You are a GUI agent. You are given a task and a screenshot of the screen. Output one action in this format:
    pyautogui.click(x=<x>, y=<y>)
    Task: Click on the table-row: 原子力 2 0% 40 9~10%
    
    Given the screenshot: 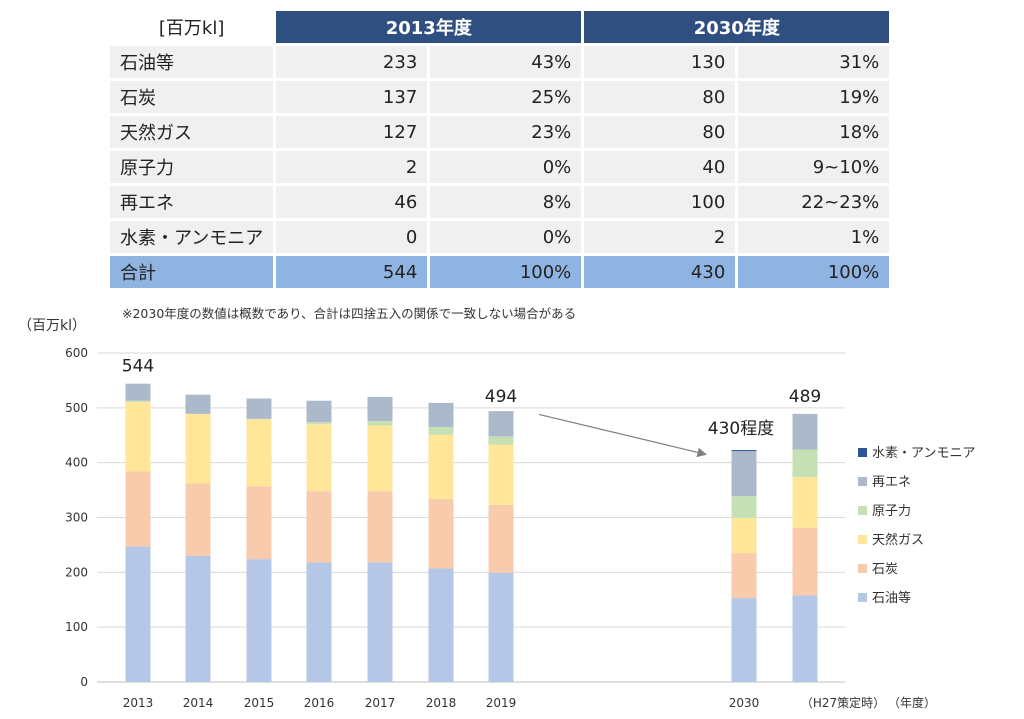 What is the action you would take?
    pyautogui.click(x=500, y=167)
    